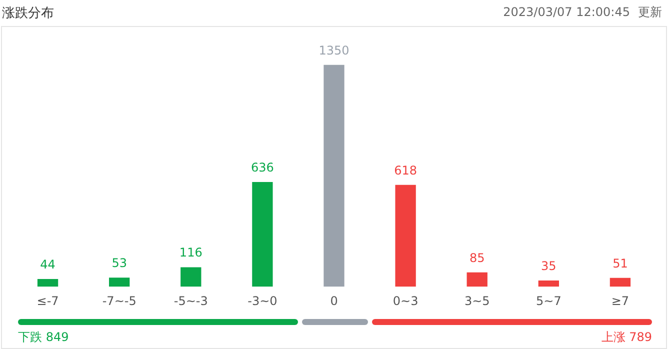 The width and height of the screenshot is (668, 349). I want to click on x-tick-label: 0~3, so click(405, 301).